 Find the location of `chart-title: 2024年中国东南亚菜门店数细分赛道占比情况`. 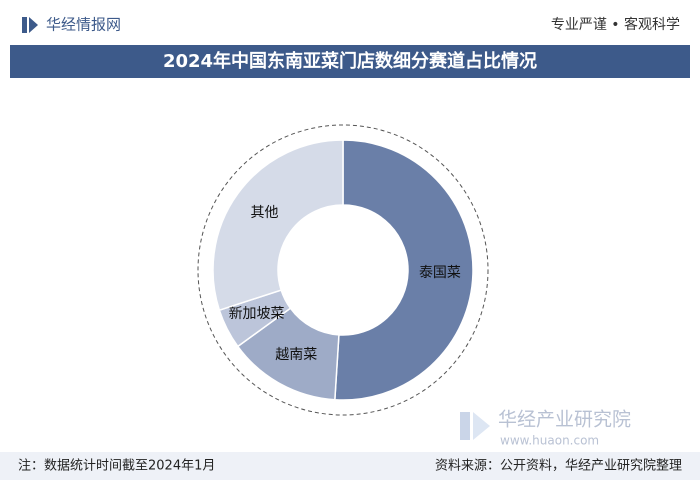

chart-title: 2024年中国东南亚菜门店数细分赛道占比情况 is located at coordinates (350, 61).